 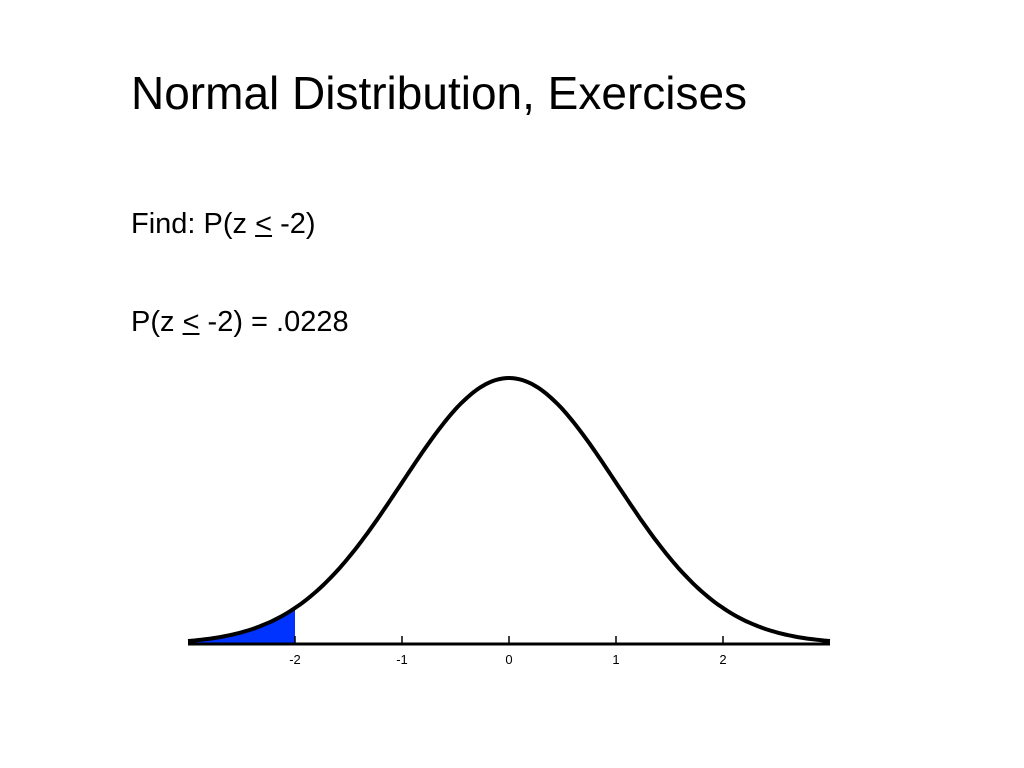 I want to click on text: -2), so click(x=294, y=224).